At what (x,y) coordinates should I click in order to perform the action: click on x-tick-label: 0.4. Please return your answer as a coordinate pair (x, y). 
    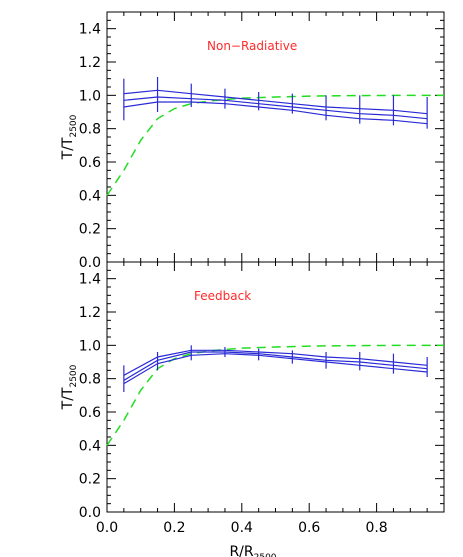
    Looking at the image, I should click on (242, 528).